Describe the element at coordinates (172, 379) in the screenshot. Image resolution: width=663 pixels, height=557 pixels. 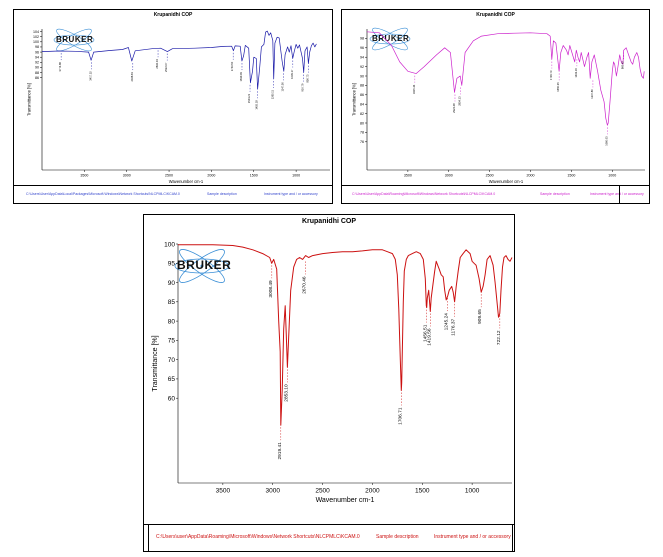
I see `y-tick-label: 65` at that location.